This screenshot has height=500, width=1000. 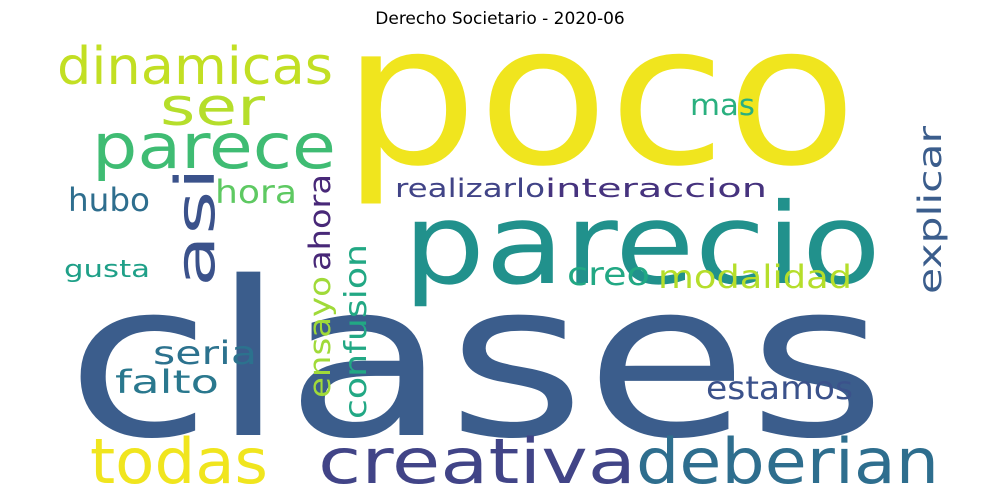 I want to click on word-realizarlo: realizarlo, so click(x=470, y=189).